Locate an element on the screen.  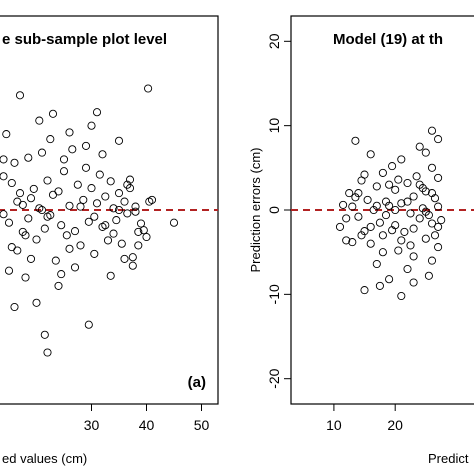
panel-a-x-axis-title: ed values (cm) is located at coordinates (44, 458).